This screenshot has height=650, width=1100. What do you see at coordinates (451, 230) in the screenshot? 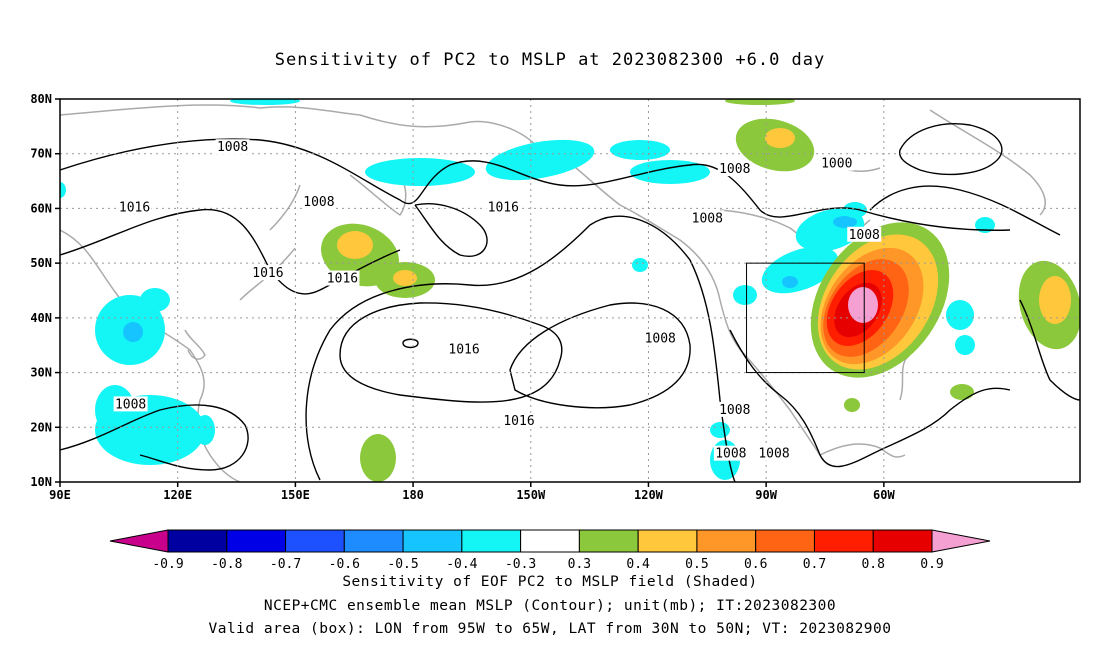
I see `mslp-contour-1008-low` at bounding box center [451, 230].